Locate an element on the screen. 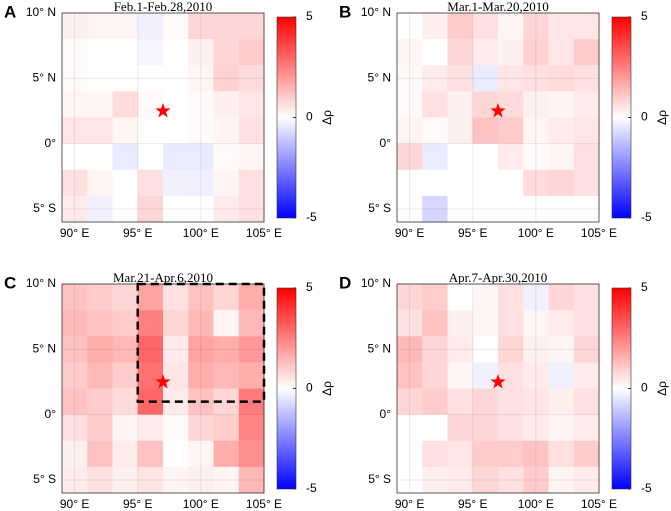  x-tick-label: 100° E is located at coordinates (201, 233).